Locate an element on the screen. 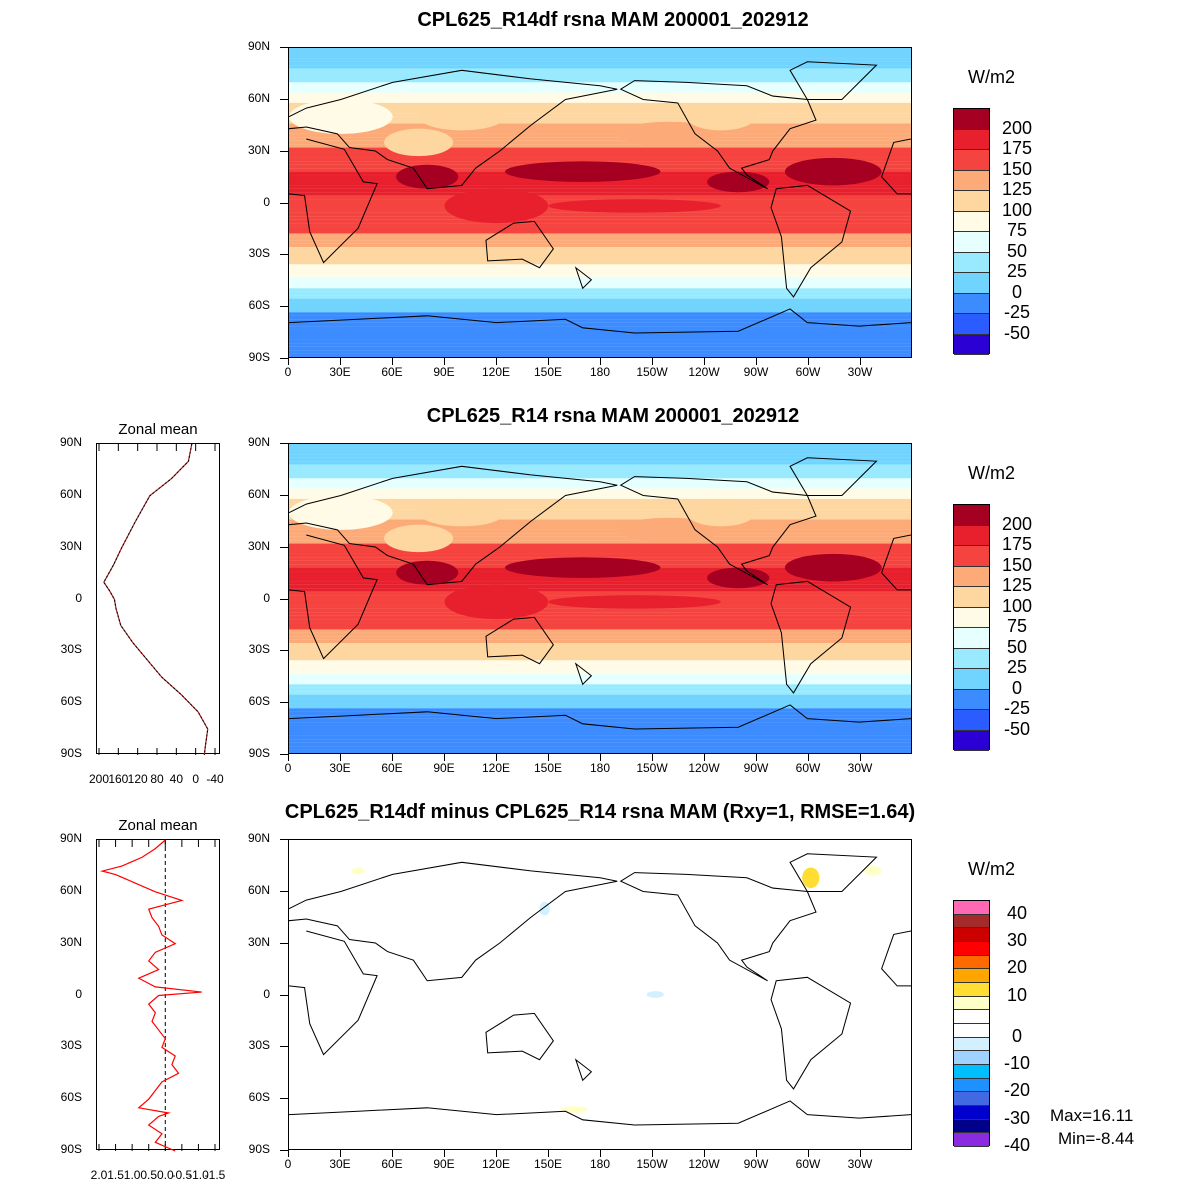 The image size is (1200, 1200). background is located at coordinates (600, 994).